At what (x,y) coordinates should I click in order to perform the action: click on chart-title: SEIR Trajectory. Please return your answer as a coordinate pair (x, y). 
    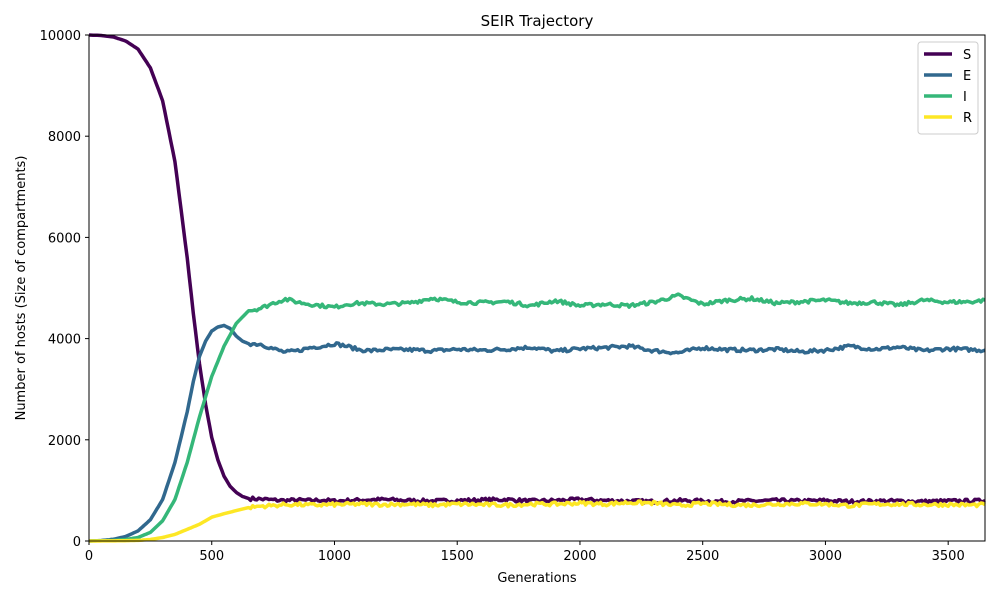
    Looking at the image, I should click on (537, 21).